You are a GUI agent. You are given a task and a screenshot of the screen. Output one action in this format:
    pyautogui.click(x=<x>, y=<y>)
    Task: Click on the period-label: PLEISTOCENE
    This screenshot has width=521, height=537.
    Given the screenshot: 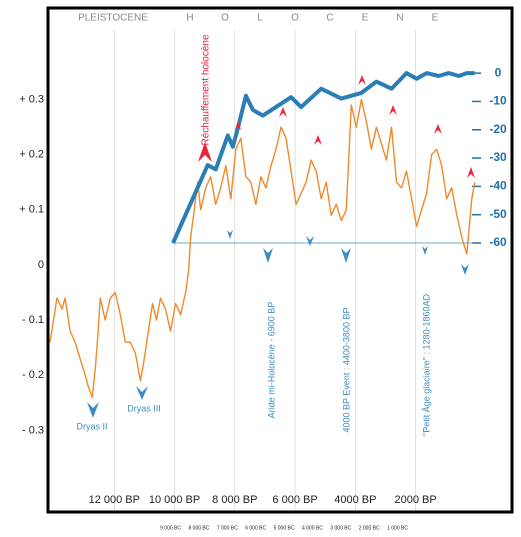 What is the action you would take?
    pyautogui.click(x=113, y=18)
    